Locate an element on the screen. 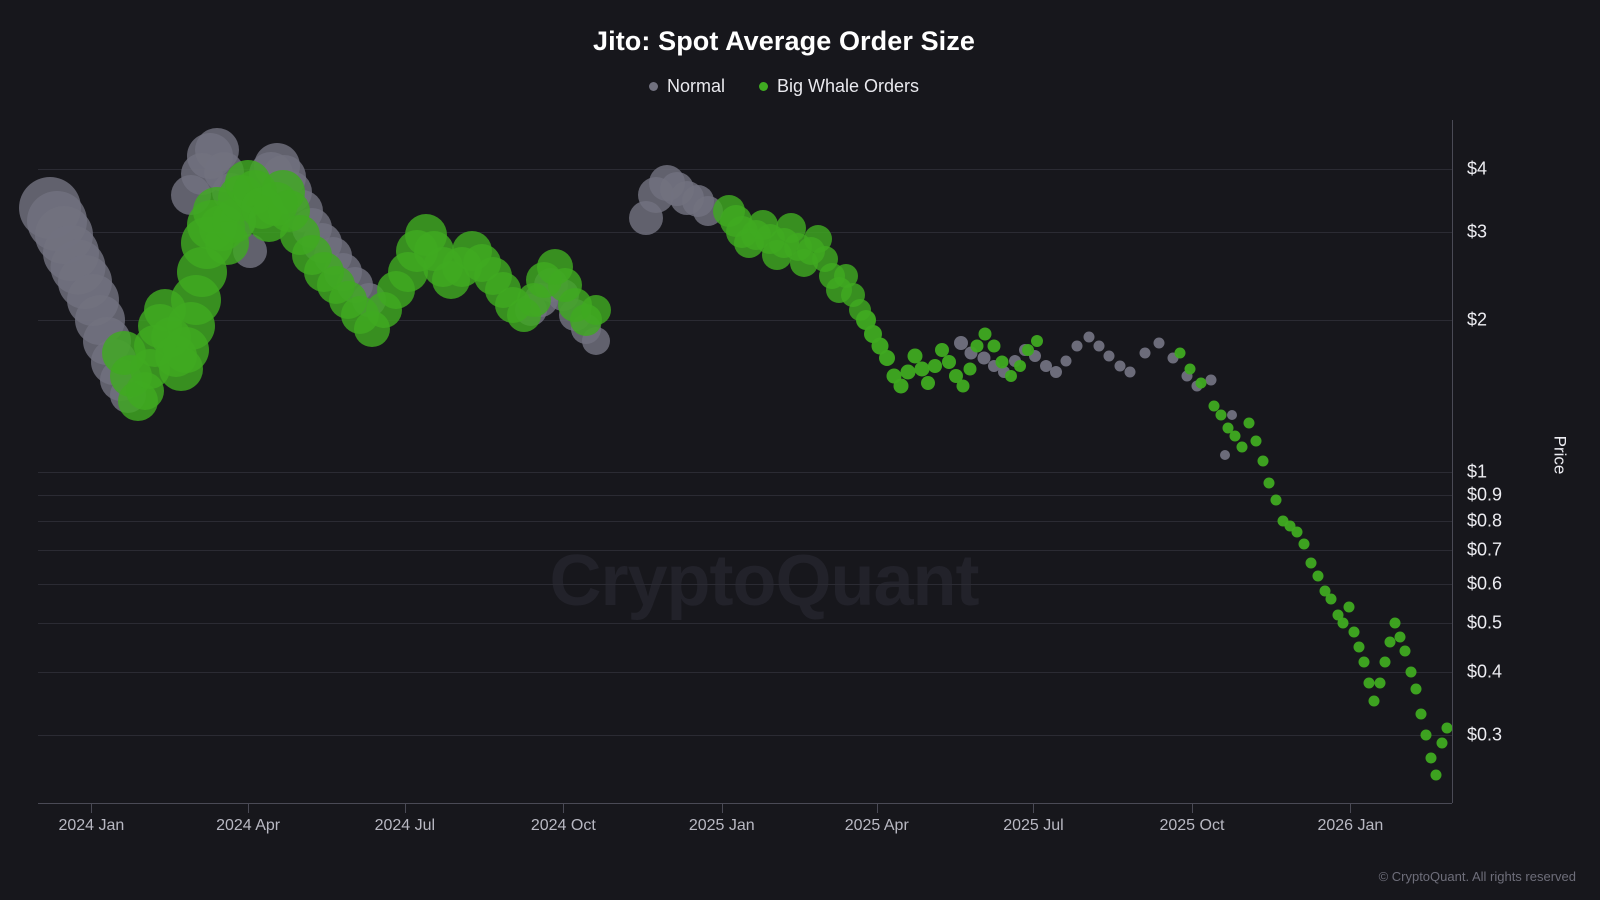 This screenshot has width=1600, height=900. page-title: Jito: Spot Average Order Size is located at coordinates (784, 41).